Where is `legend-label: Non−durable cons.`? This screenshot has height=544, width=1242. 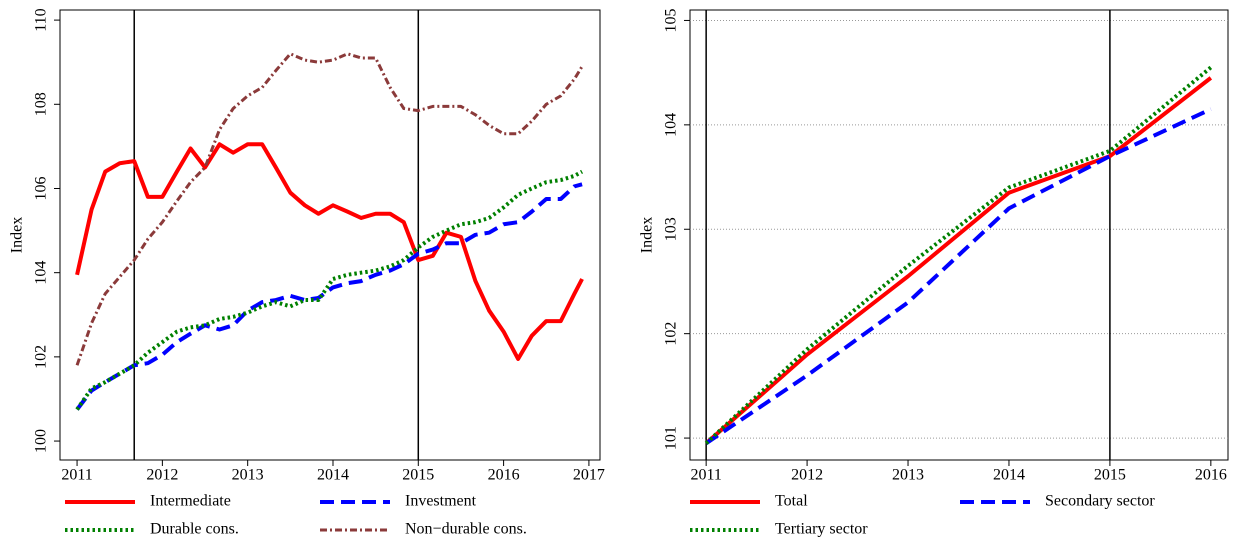 legend-label: Non−durable cons. is located at coordinates (466, 529).